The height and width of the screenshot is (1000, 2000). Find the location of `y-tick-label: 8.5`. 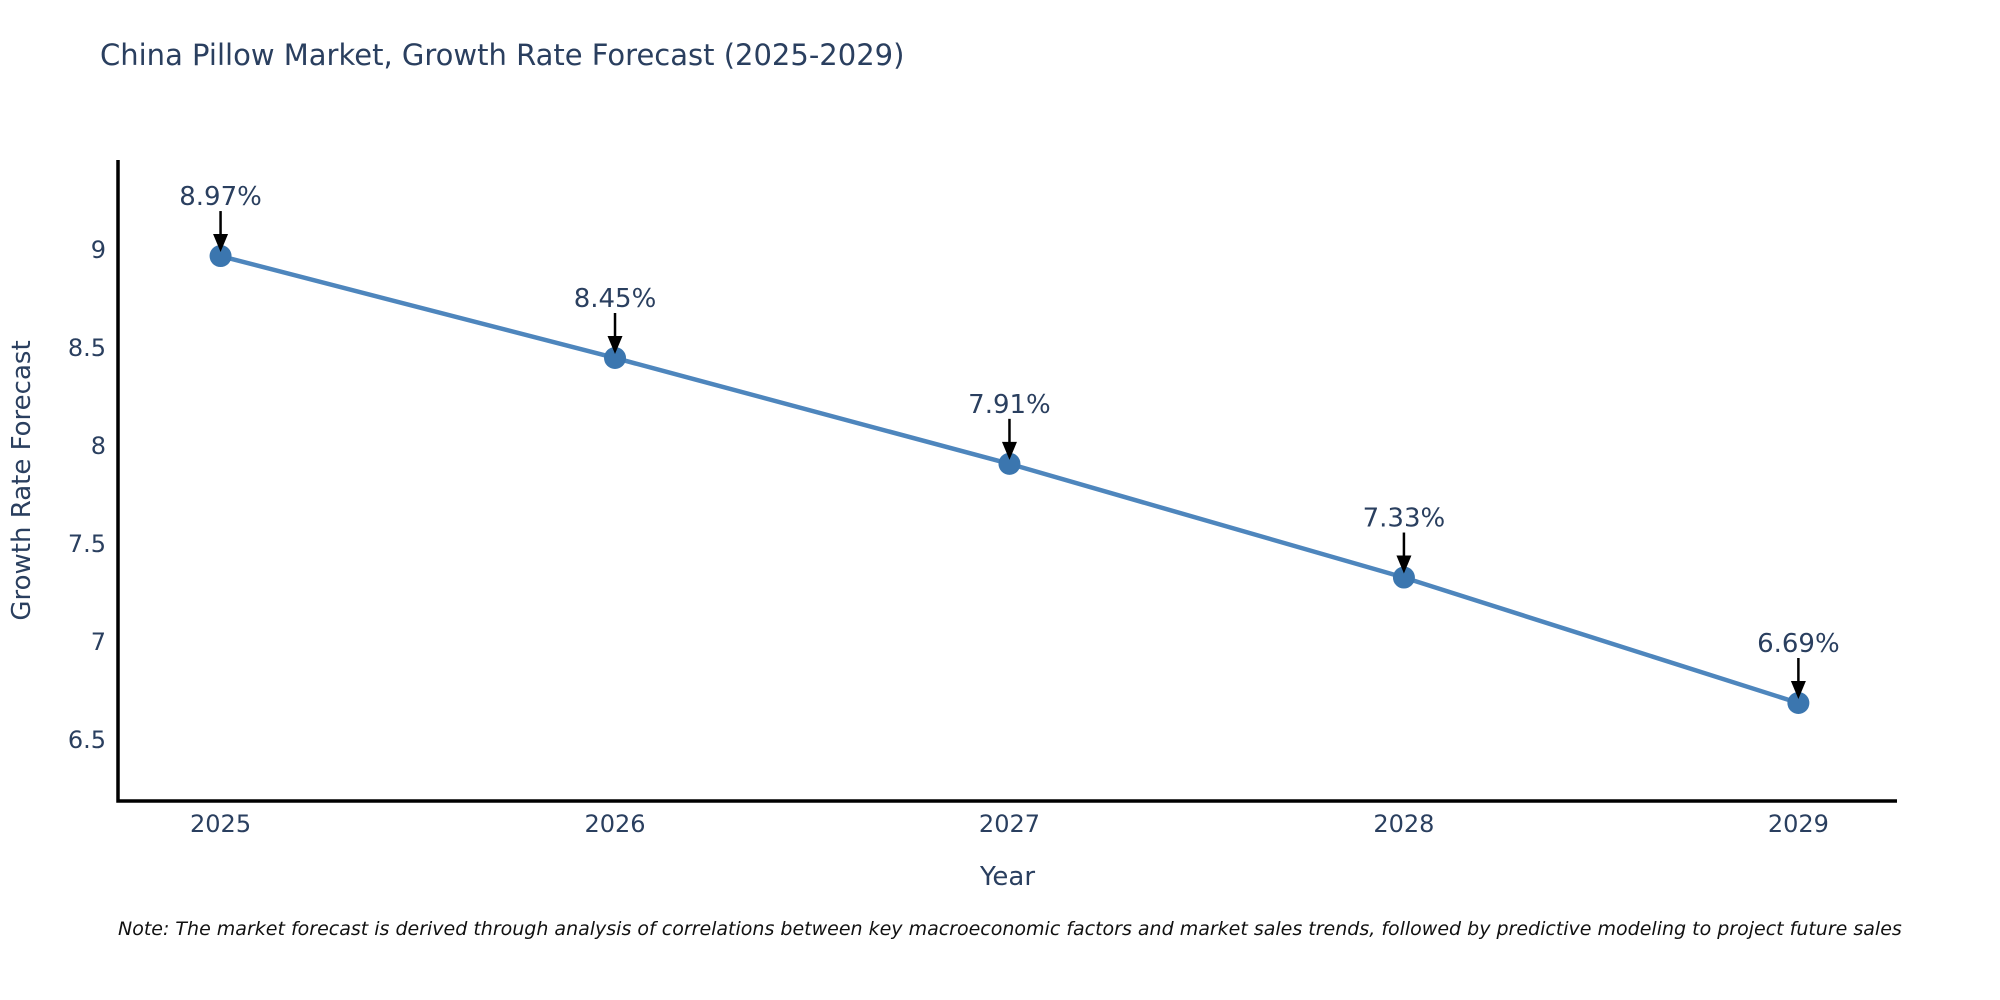

y-tick-label: 8.5 is located at coordinates (87, 348).